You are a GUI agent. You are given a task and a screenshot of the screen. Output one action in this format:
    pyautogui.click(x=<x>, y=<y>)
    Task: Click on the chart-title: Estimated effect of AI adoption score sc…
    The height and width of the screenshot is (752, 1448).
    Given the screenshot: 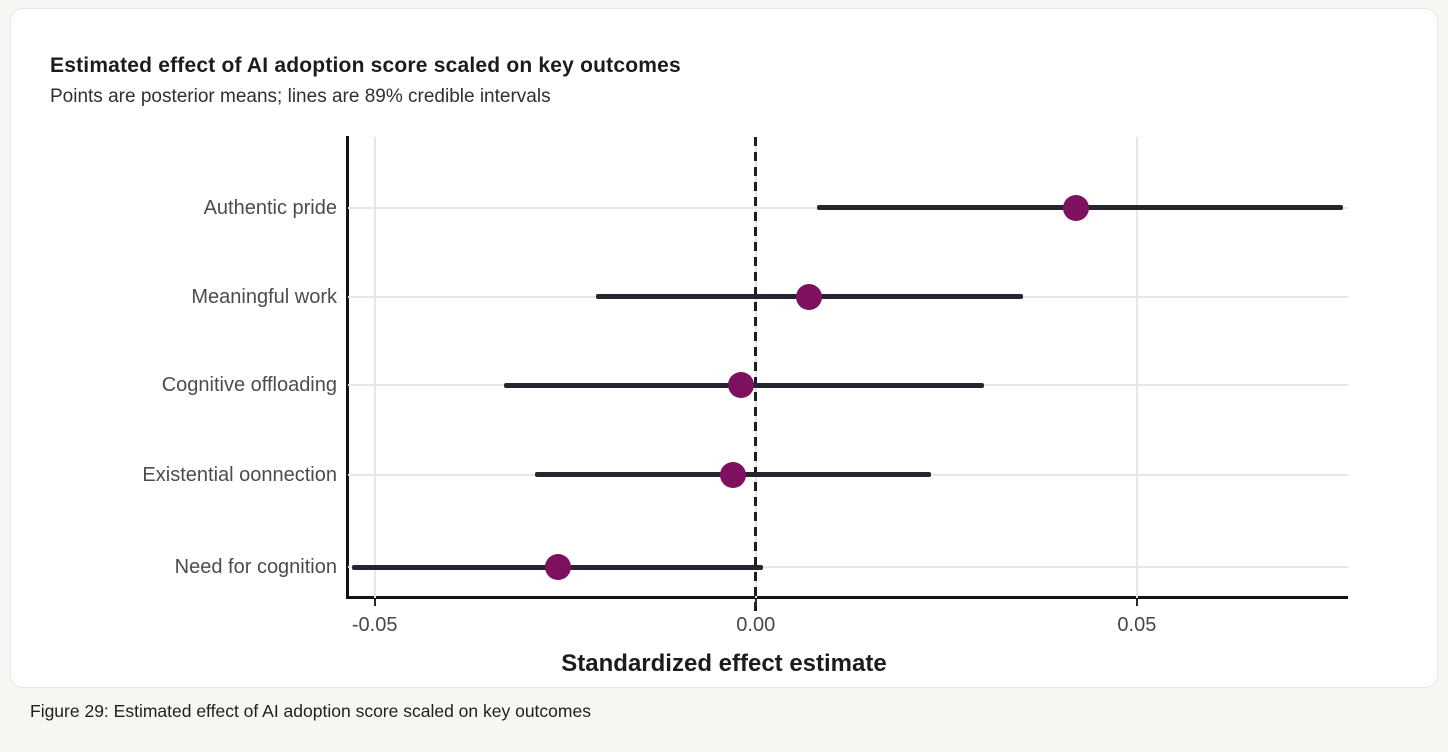 What is the action you would take?
    pyautogui.click(x=365, y=65)
    